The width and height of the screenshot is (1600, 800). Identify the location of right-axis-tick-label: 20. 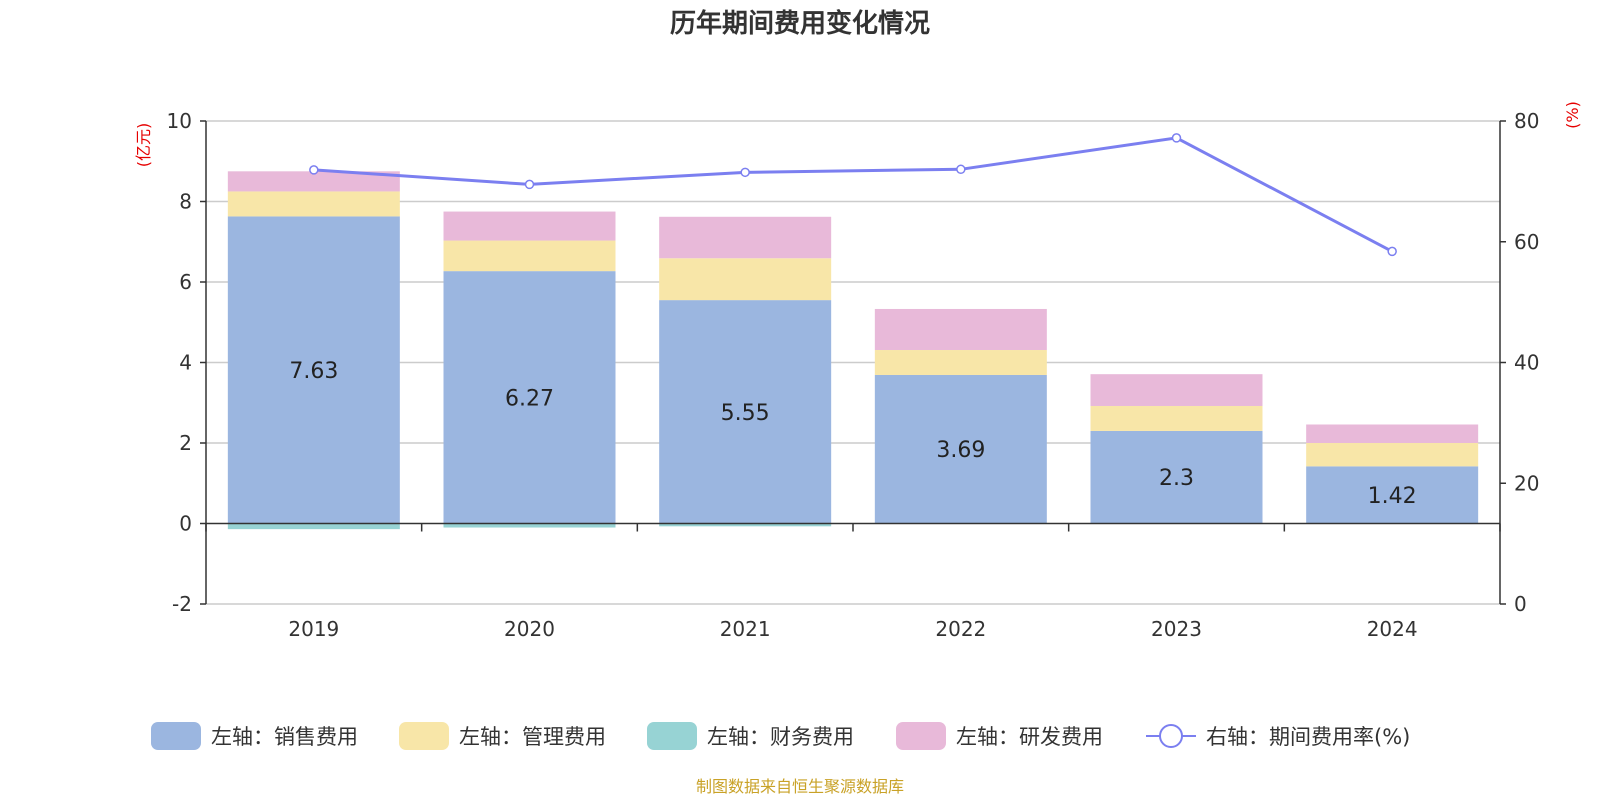
(1526, 483).